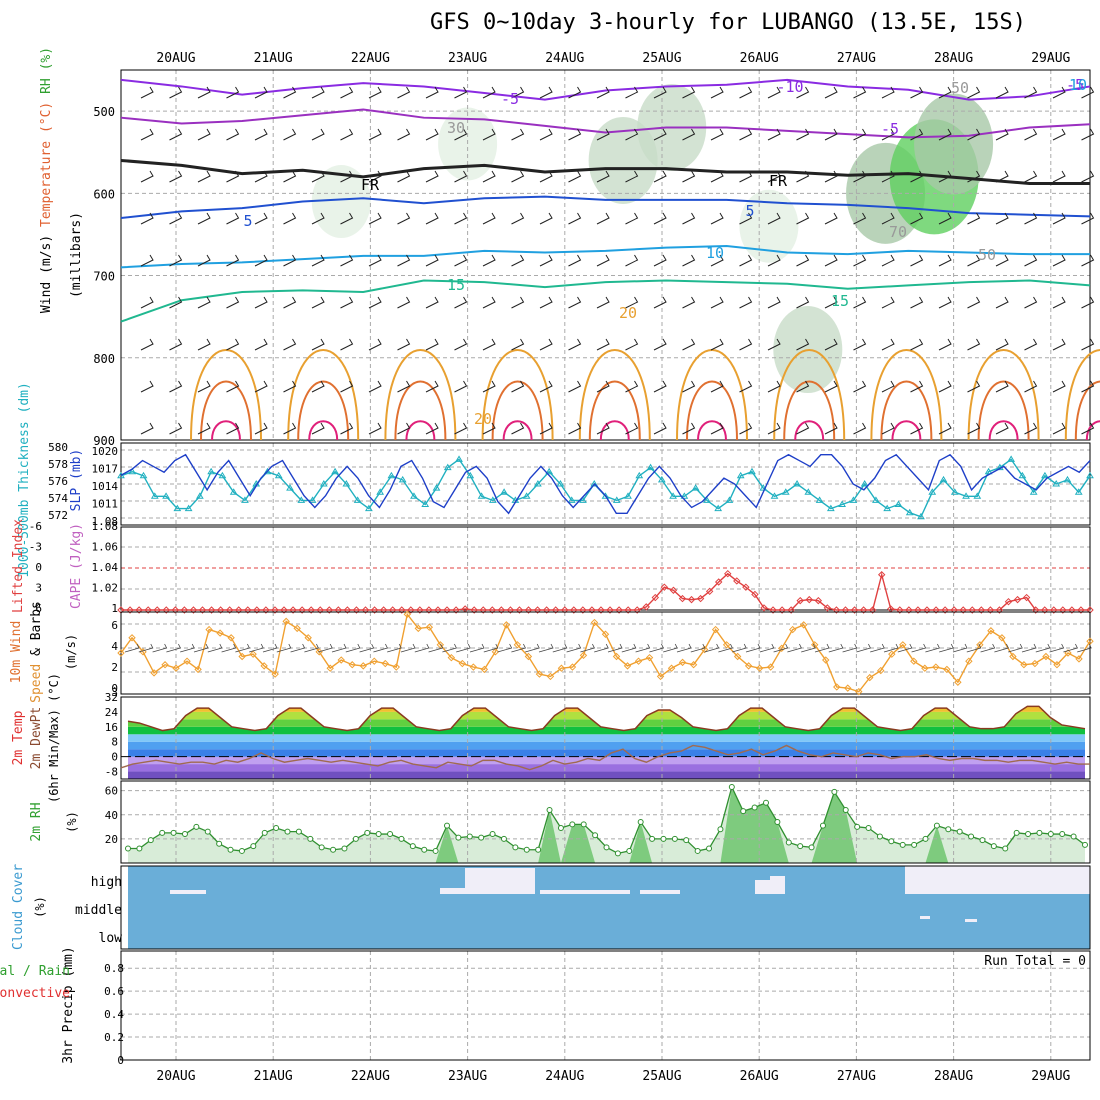 The image size is (1100, 1100). Describe the element at coordinates (36, 652) in the screenshot. I see `wind-ylabel-2: Speed & Barbs` at that location.